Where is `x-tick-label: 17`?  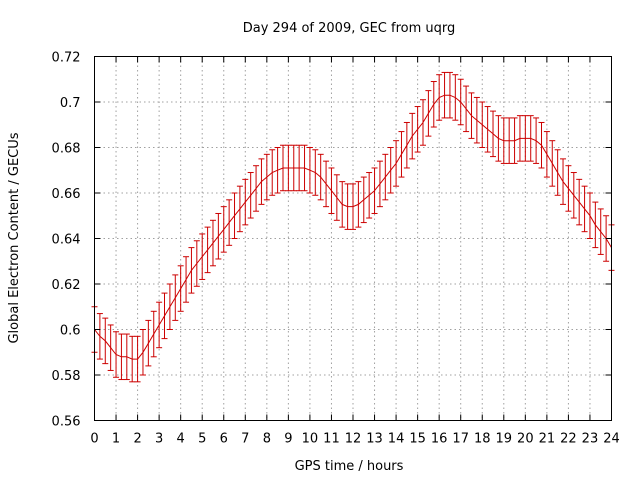
x-tick-label: 17 is located at coordinates (460, 439).